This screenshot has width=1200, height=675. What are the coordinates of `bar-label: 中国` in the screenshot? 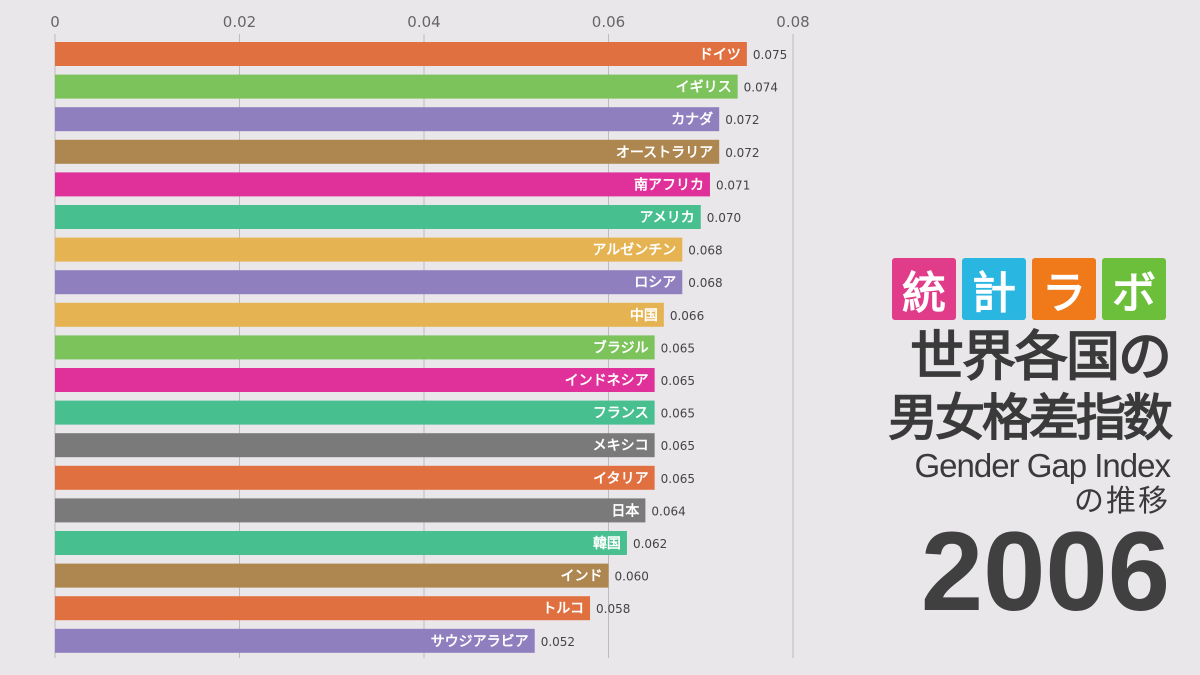 It's located at (644, 315).